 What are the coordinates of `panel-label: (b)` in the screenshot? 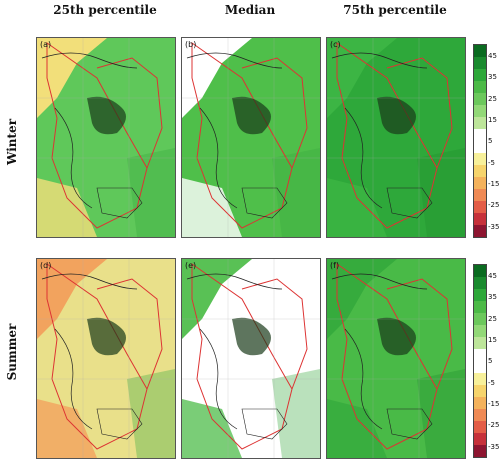 It's located at (191, 44).